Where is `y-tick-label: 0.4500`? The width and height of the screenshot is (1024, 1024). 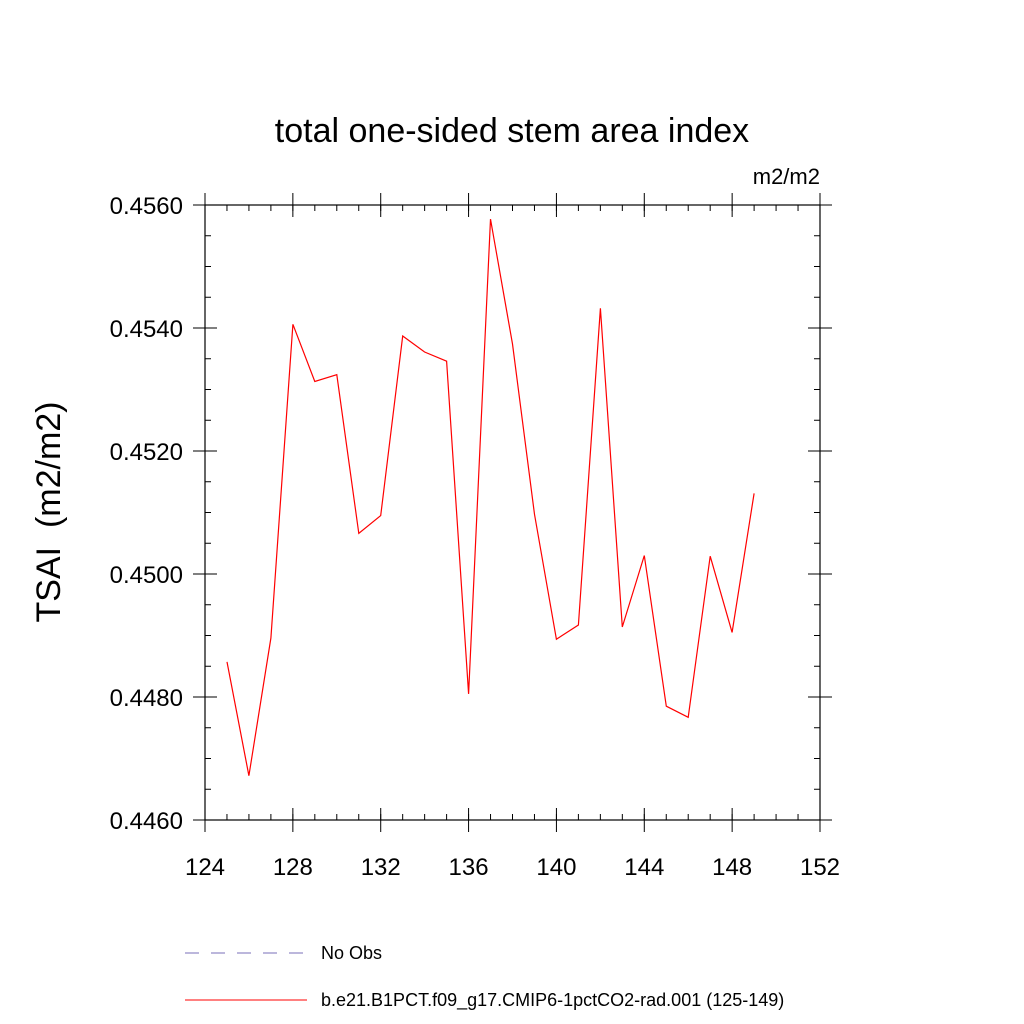 y-tick-label: 0.4500 is located at coordinates (146, 575).